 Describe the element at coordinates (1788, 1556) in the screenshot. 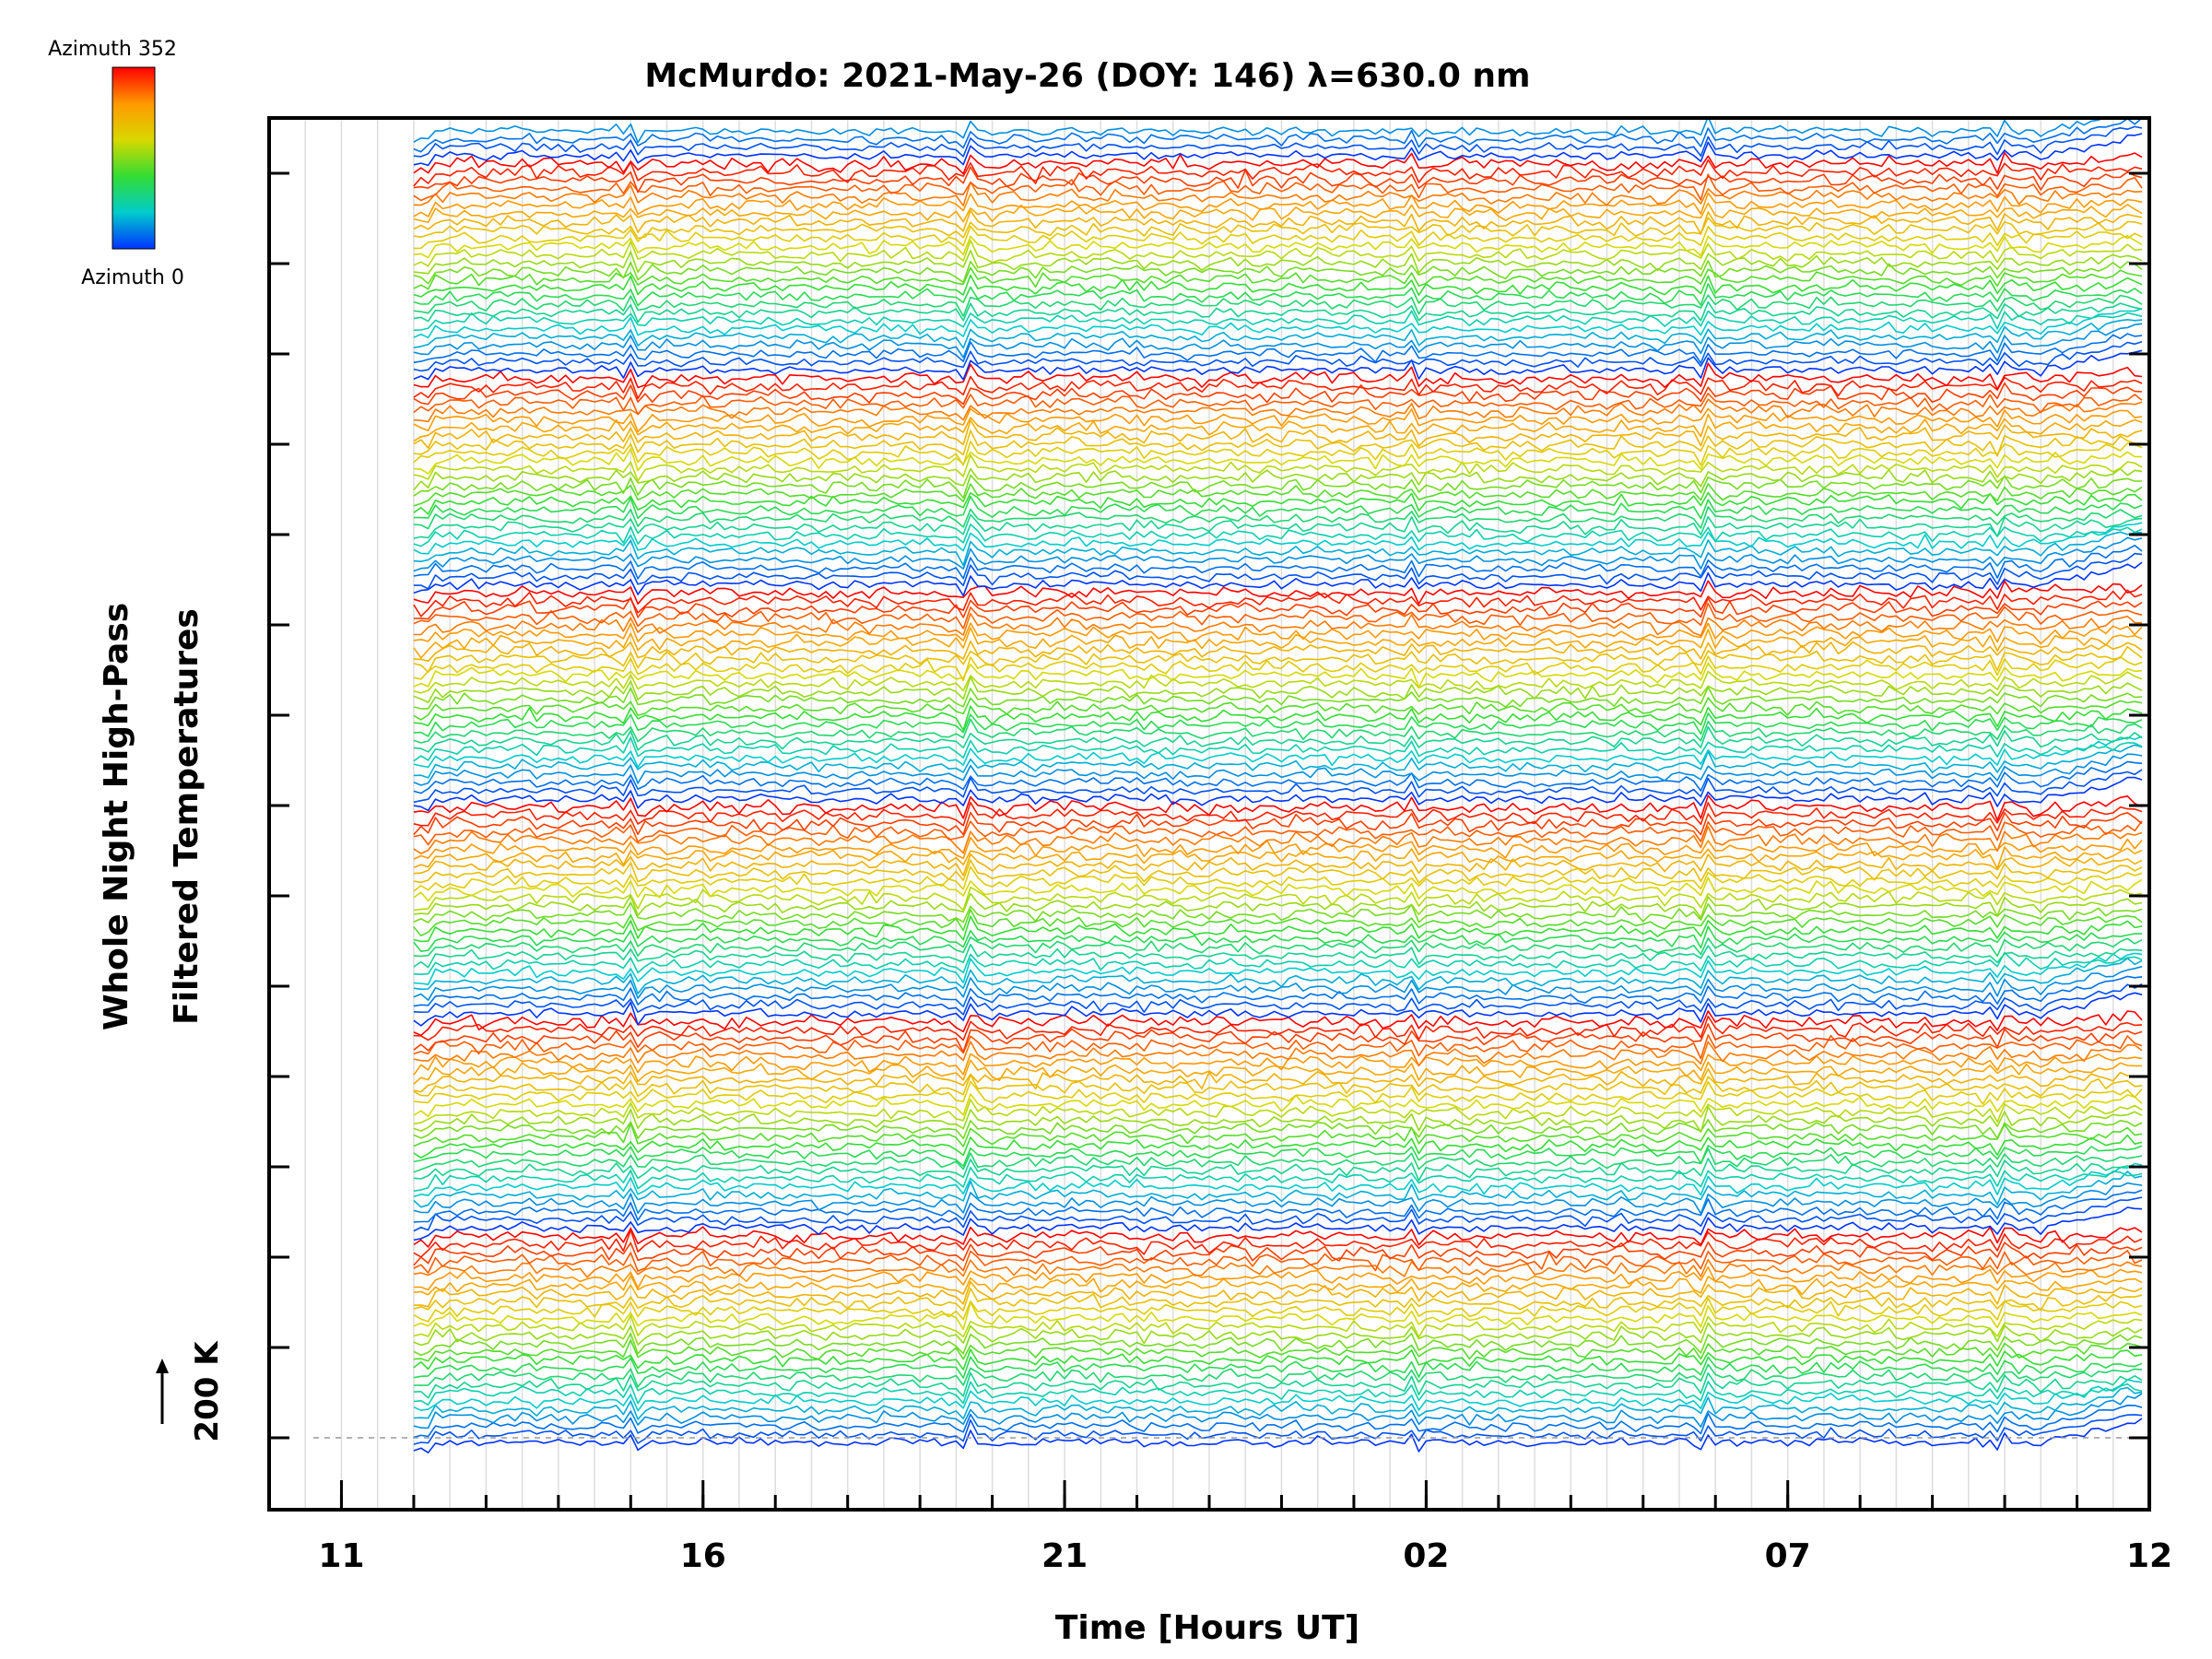

I see `x-tick-label: 07` at that location.